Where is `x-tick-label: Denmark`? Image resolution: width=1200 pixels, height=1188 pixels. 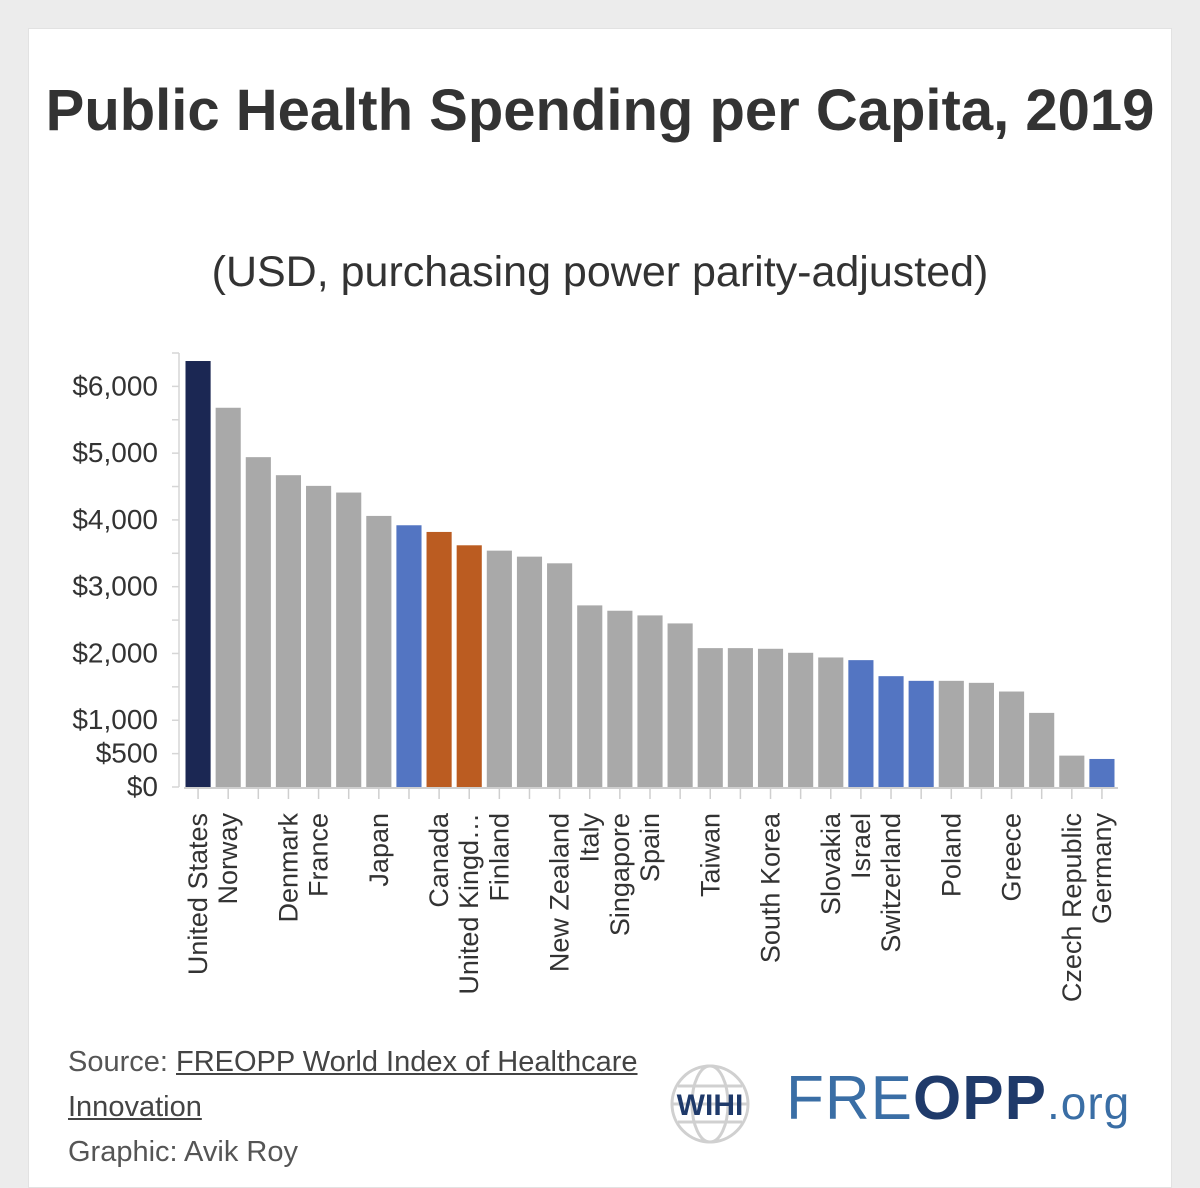
x-tick-label: Denmark is located at coordinates (288, 868).